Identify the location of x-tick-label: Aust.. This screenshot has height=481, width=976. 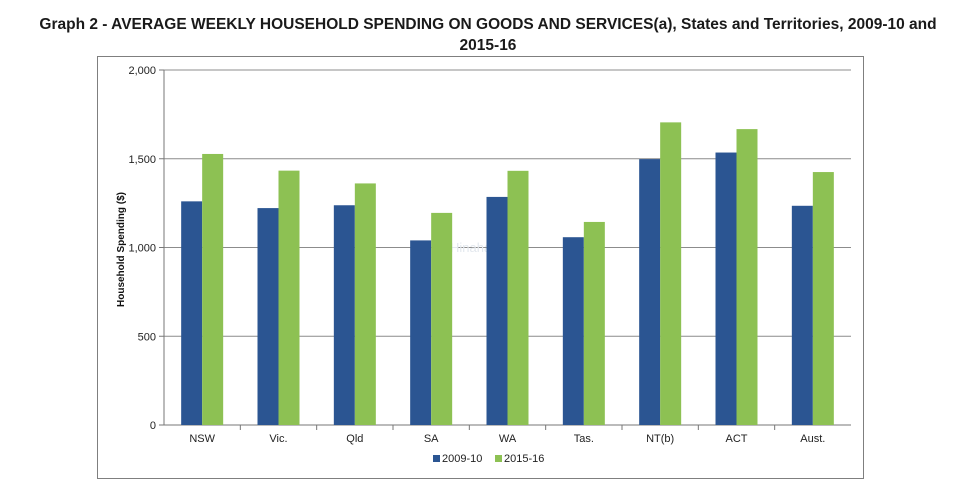
(812, 439).